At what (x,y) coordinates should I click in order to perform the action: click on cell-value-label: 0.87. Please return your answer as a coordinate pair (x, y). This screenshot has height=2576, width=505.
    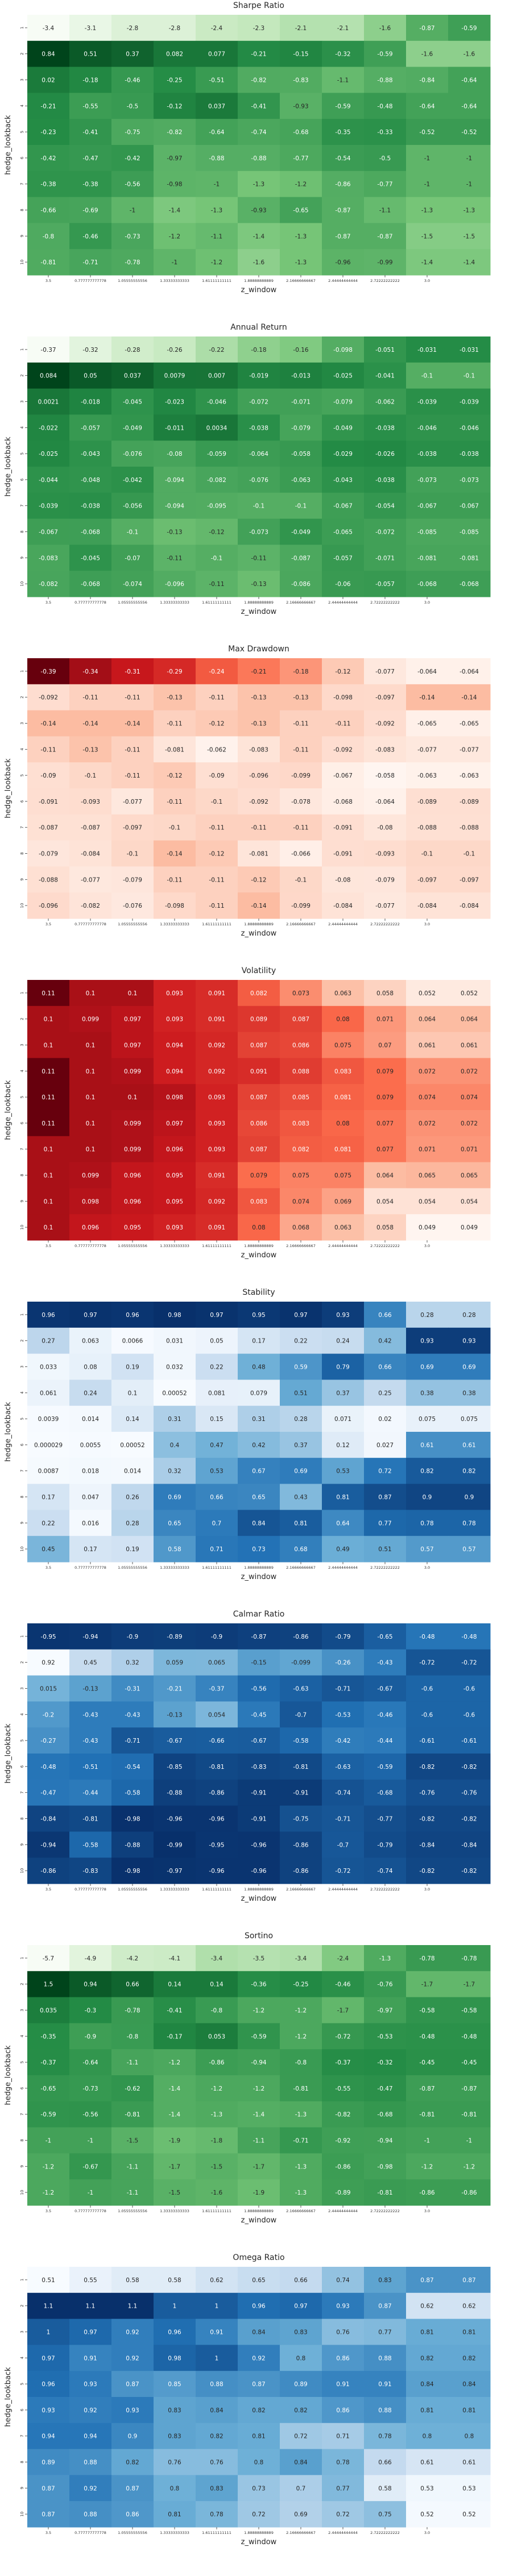
    Looking at the image, I should click on (384, 2307).